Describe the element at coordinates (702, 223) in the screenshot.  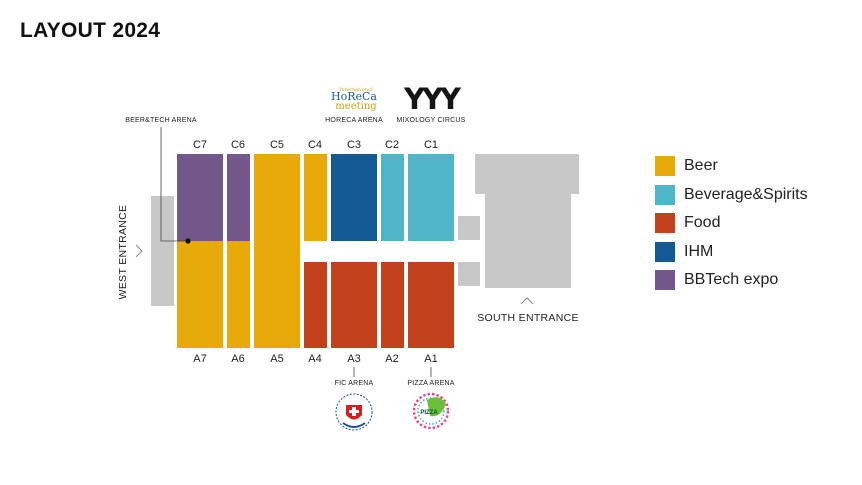
I see `legend-label-food: Food` at that location.